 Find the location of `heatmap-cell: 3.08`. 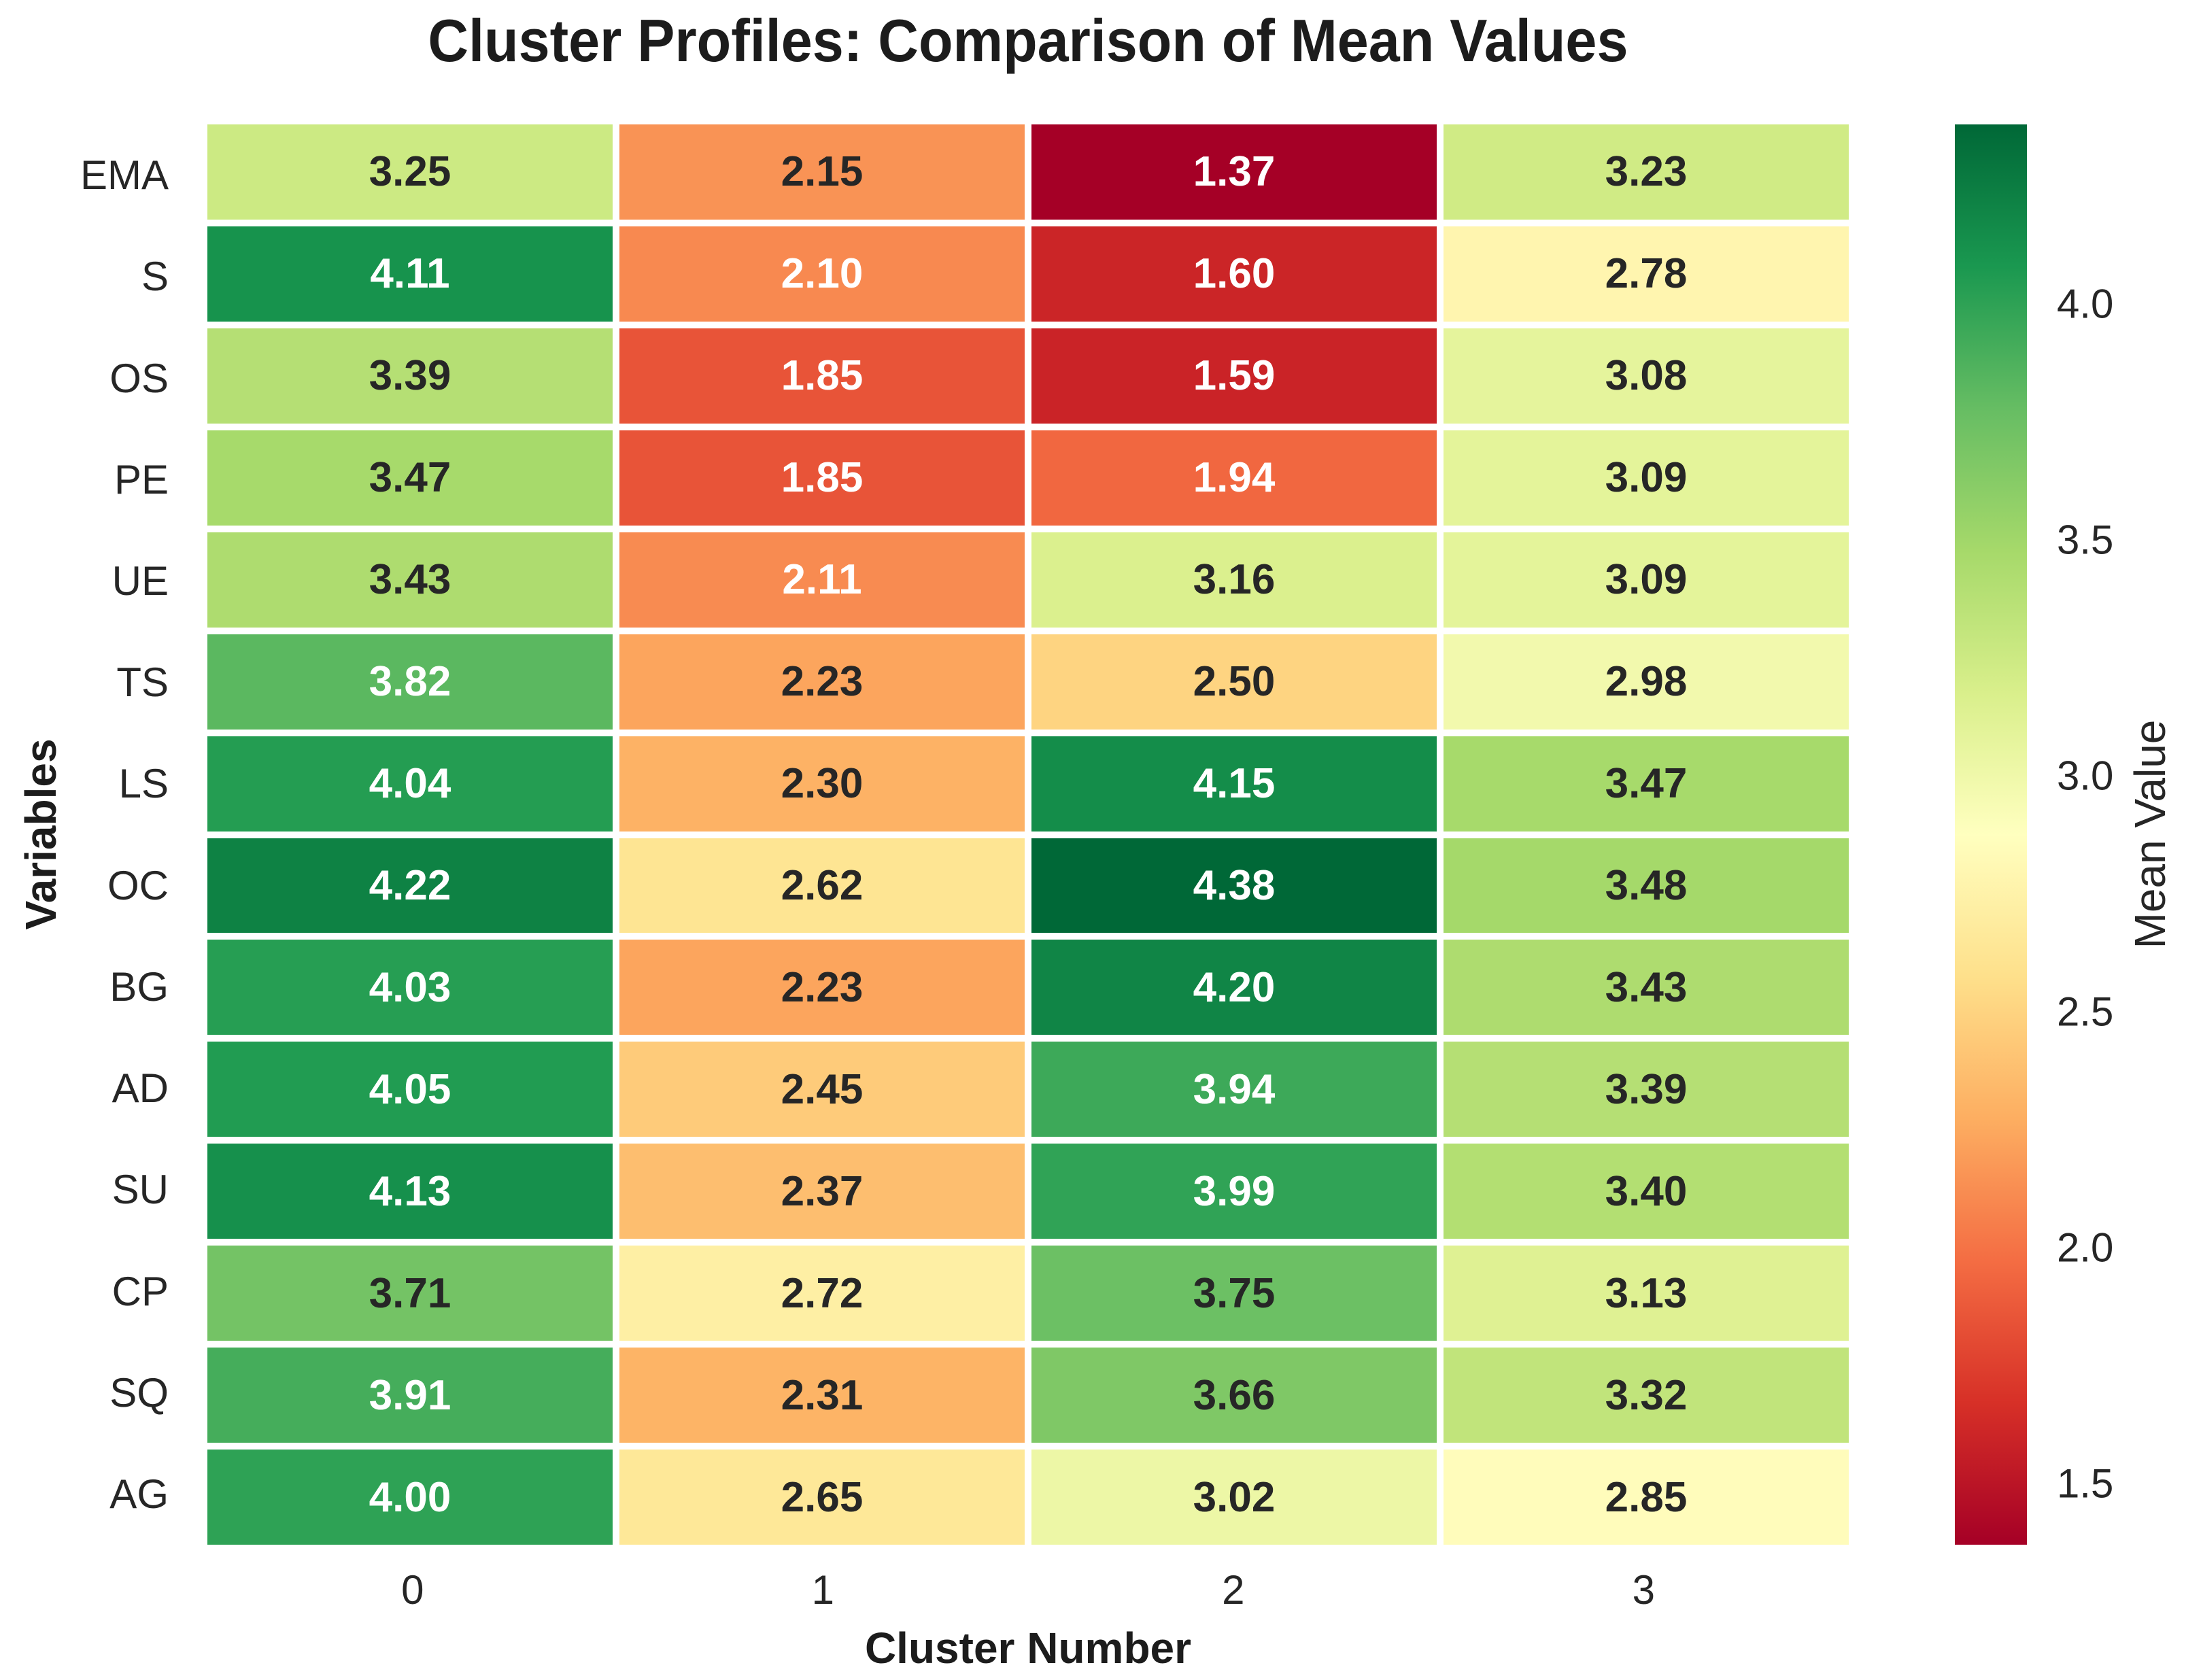

heatmap-cell: 3.08 is located at coordinates (1646, 376).